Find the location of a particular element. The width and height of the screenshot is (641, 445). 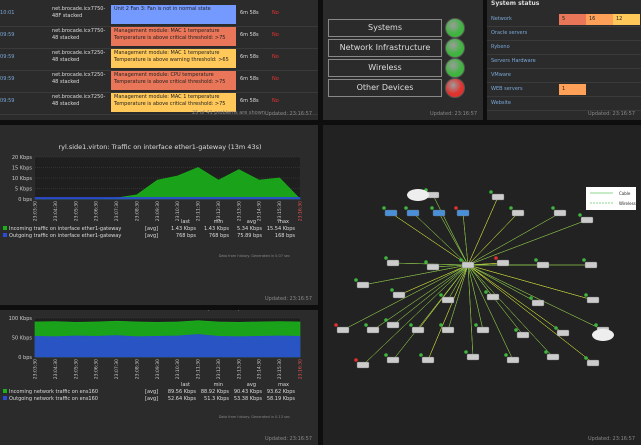

problem-host: net.brocade.icx7750-48F stacked is located at coordinates (79, 12).